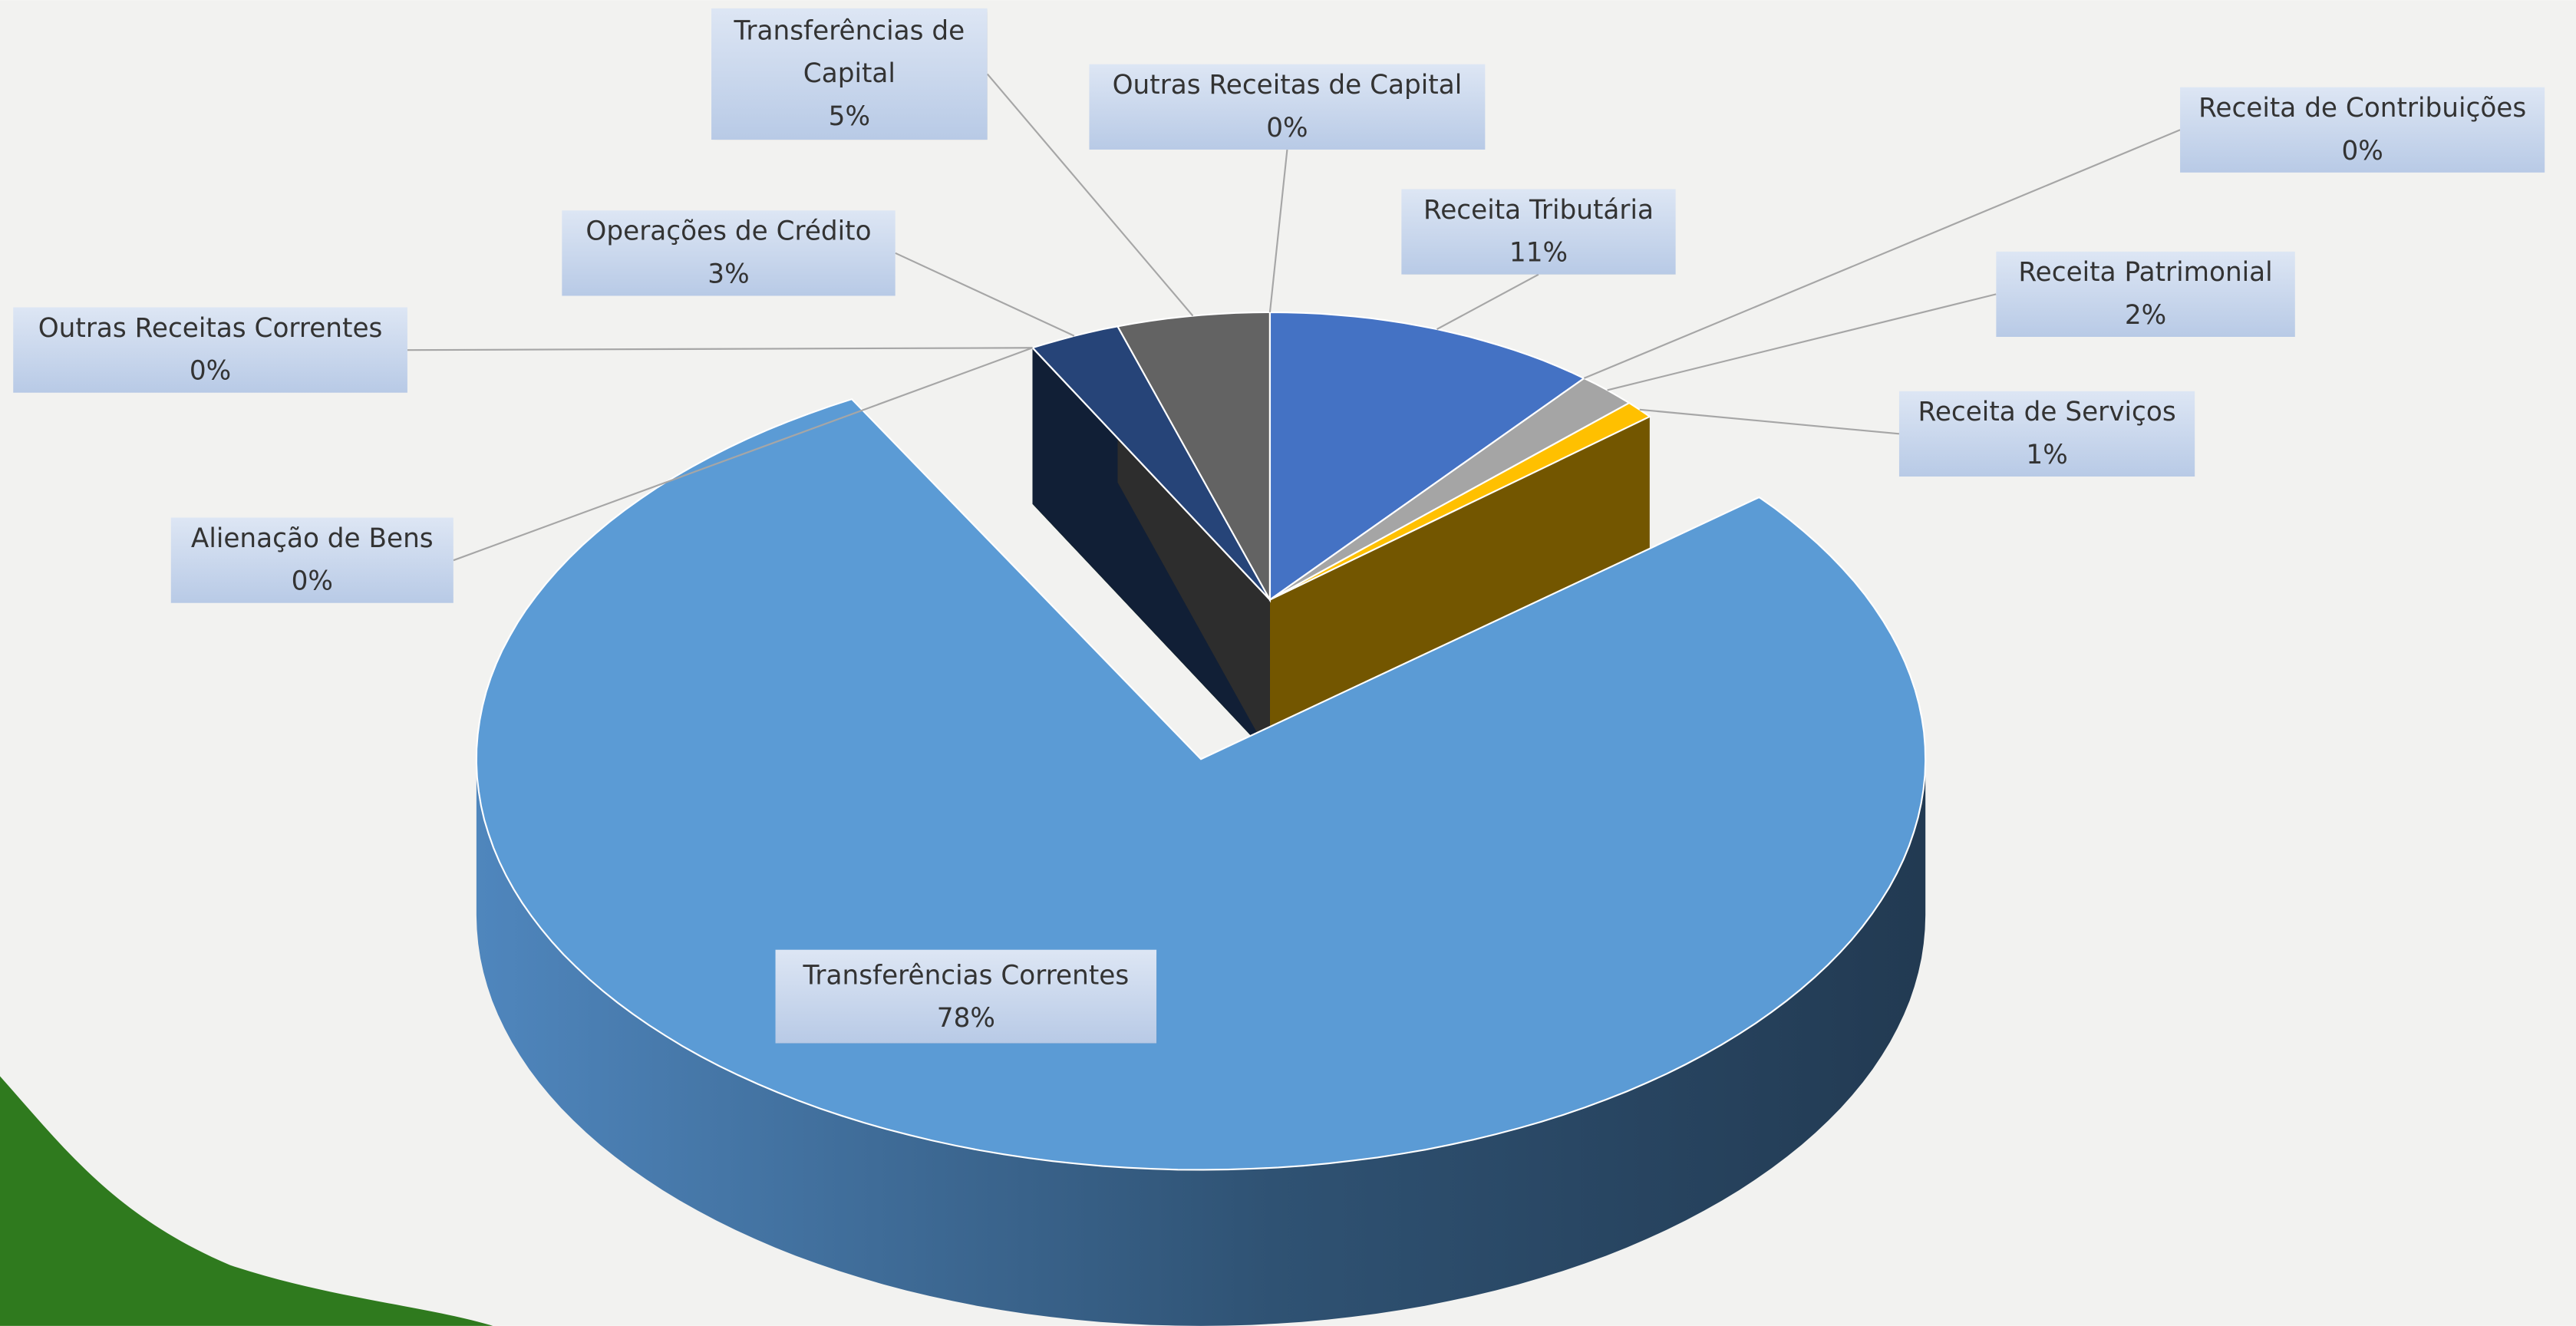 This screenshot has height=1326, width=2576. Describe the element at coordinates (2362, 108) in the screenshot. I see `category-label: Receita de Contribuições` at that location.